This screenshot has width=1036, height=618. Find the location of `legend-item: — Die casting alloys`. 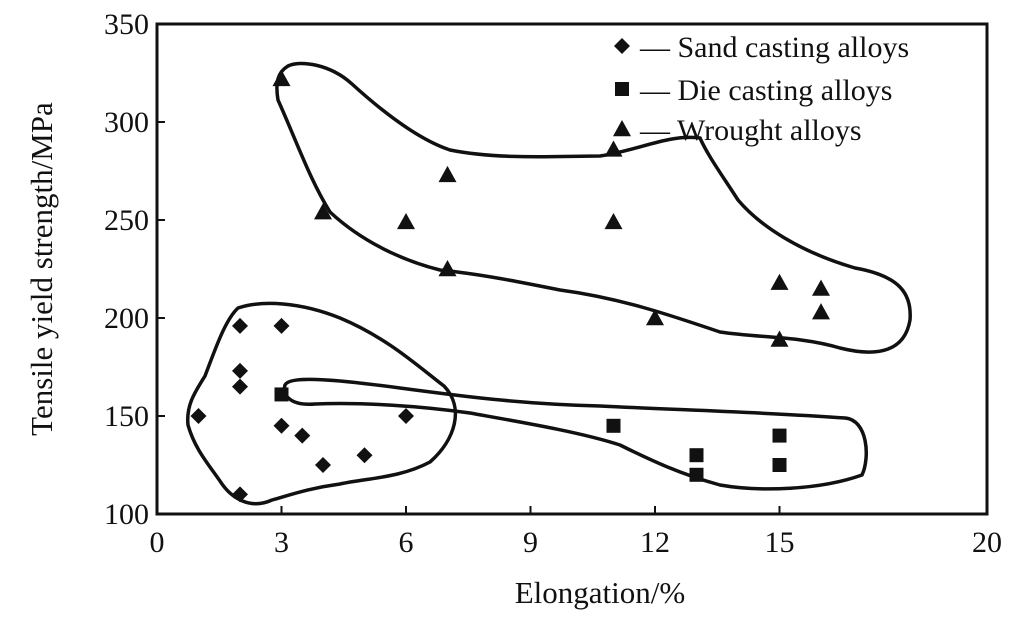

legend-item: — Die casting alloys is located at coordinates (753, 90).